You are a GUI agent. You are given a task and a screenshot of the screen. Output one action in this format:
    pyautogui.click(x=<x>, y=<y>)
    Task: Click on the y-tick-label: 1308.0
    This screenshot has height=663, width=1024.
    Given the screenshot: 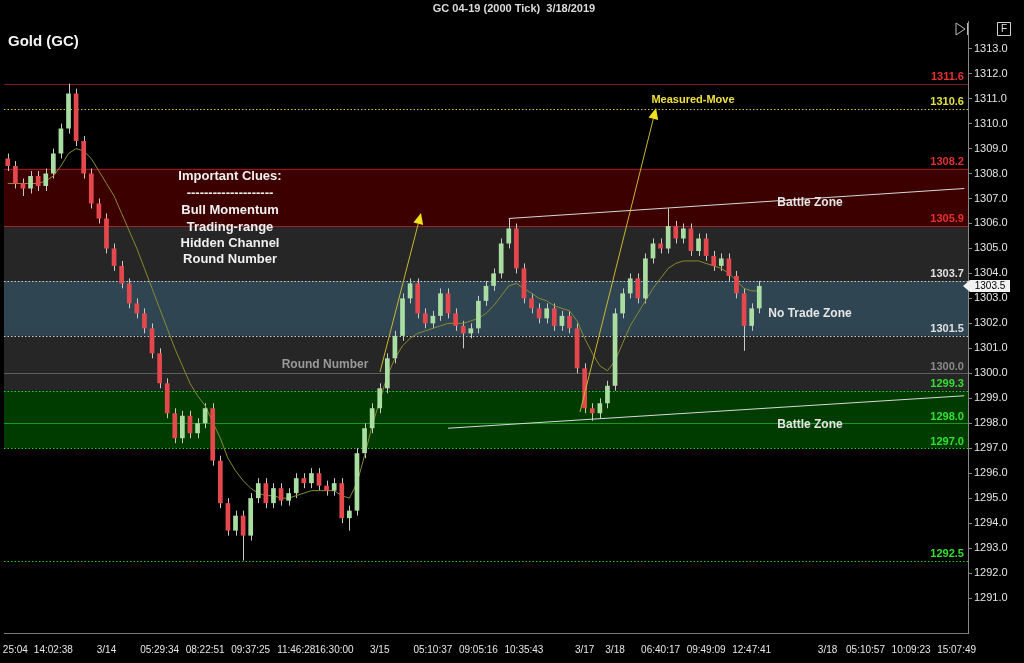 What is the action you would take?
    pyautogui.click(x=991, y=172)
    